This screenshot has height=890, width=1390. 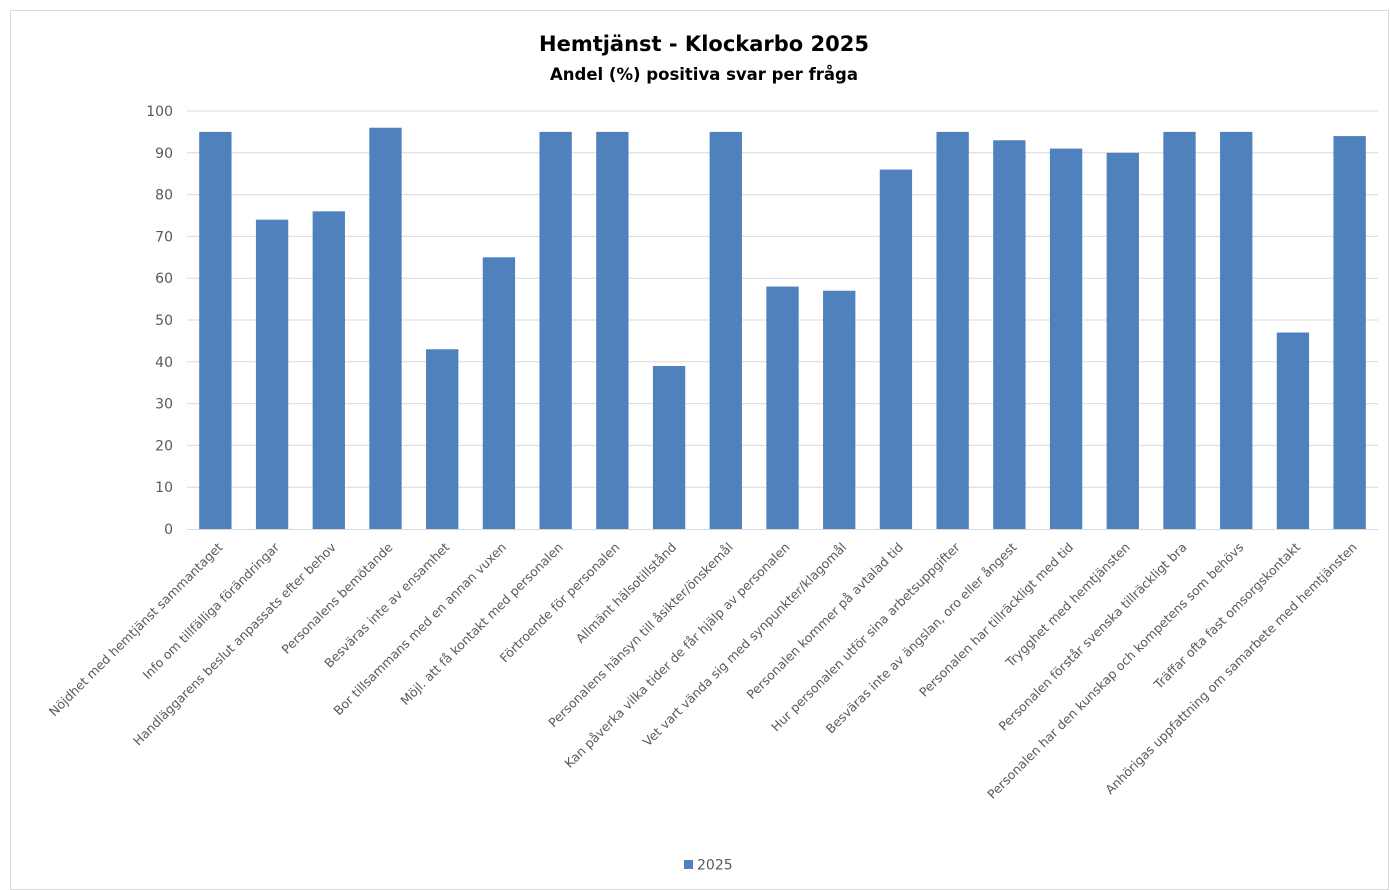 I want to click on y-tick-label: 50, so click(x=164, y=321).